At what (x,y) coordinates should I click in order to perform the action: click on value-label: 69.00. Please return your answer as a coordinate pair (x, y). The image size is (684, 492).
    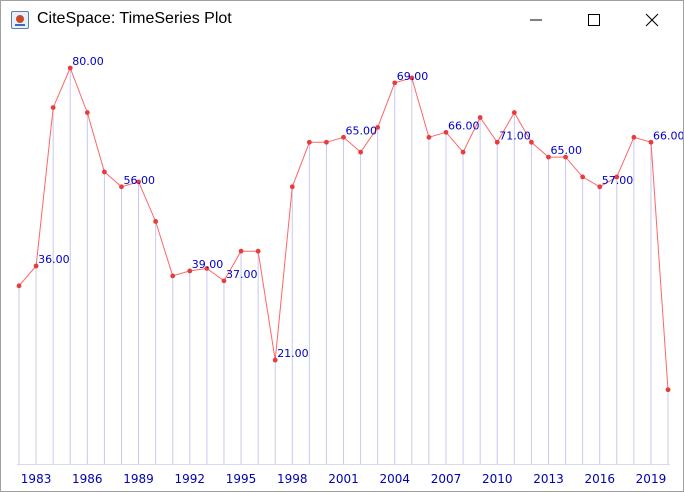
    Looking at the image, I should click on (413, 76).